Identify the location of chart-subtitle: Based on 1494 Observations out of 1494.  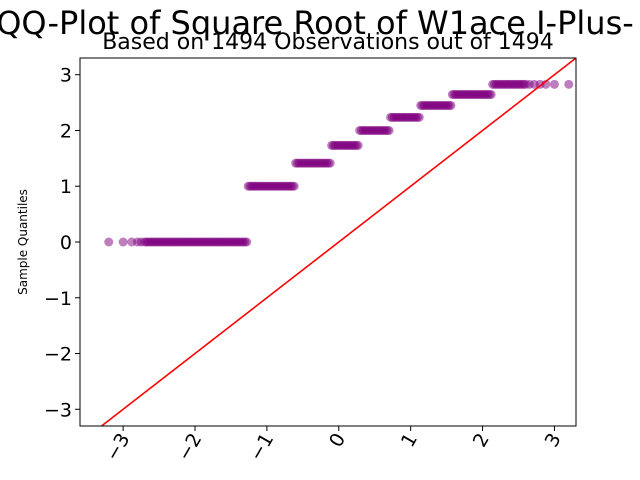
(328, 42).